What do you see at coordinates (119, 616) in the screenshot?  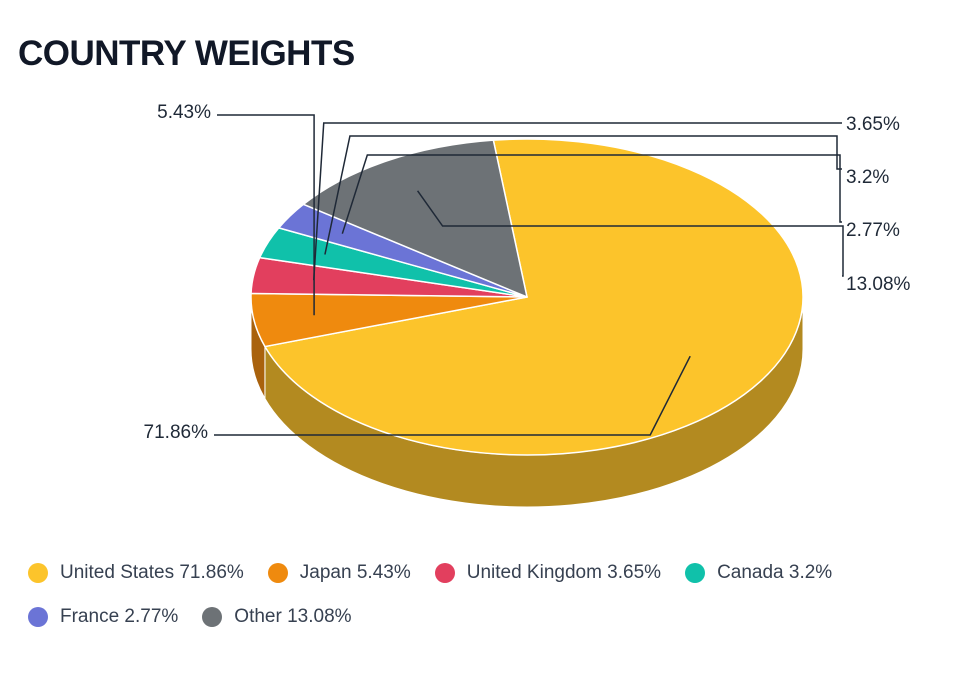 I see `legend-label: France 2.77%` at bounding box center [119, 616].